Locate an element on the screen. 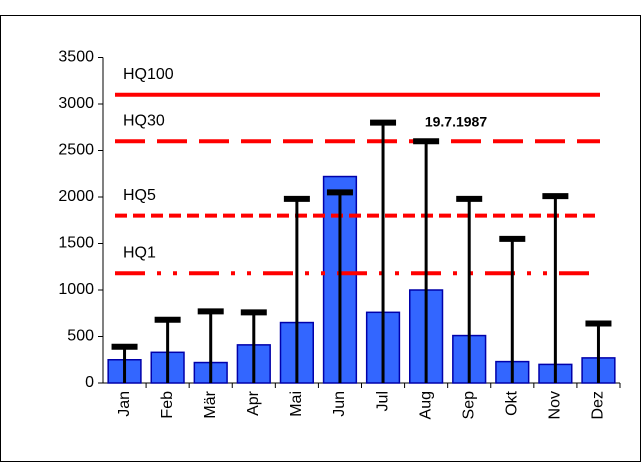  y-tick-label: 1000 is located at coordinates (76, 289).